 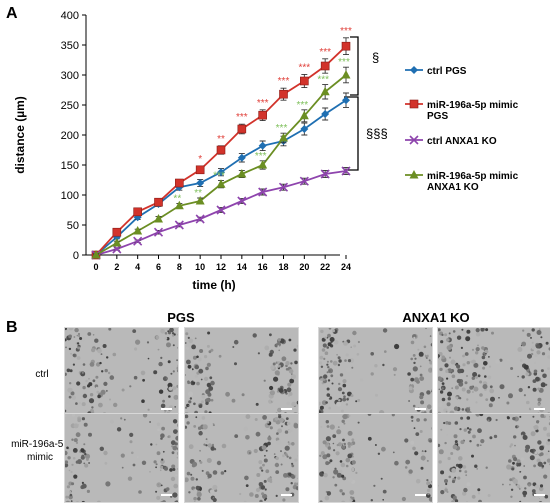 What do you see at coordinates (181, 317) in the screenshot?
I see `group-title-pgs: PGS` at bounding box center [181, 317].